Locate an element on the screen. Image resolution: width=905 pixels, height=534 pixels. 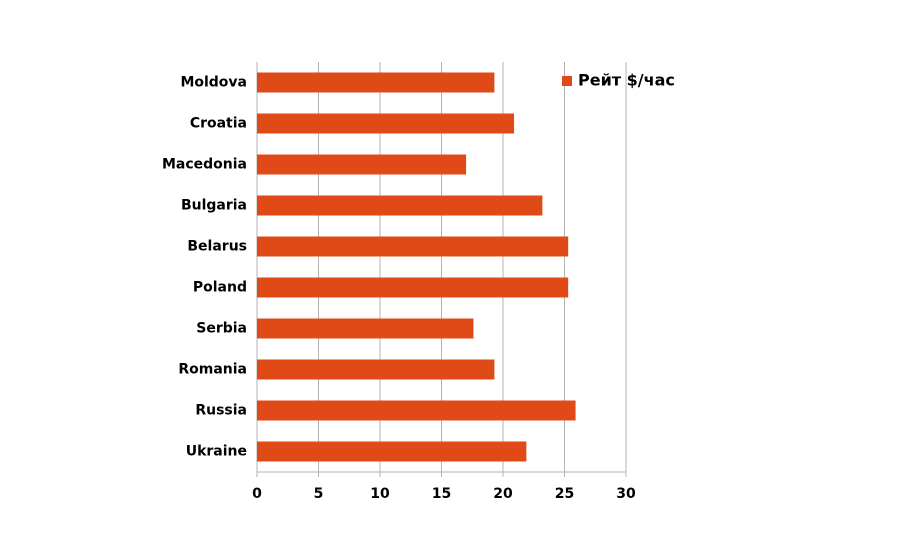
y-tick-label: Bulgaria is located at coordinates (214, 206).